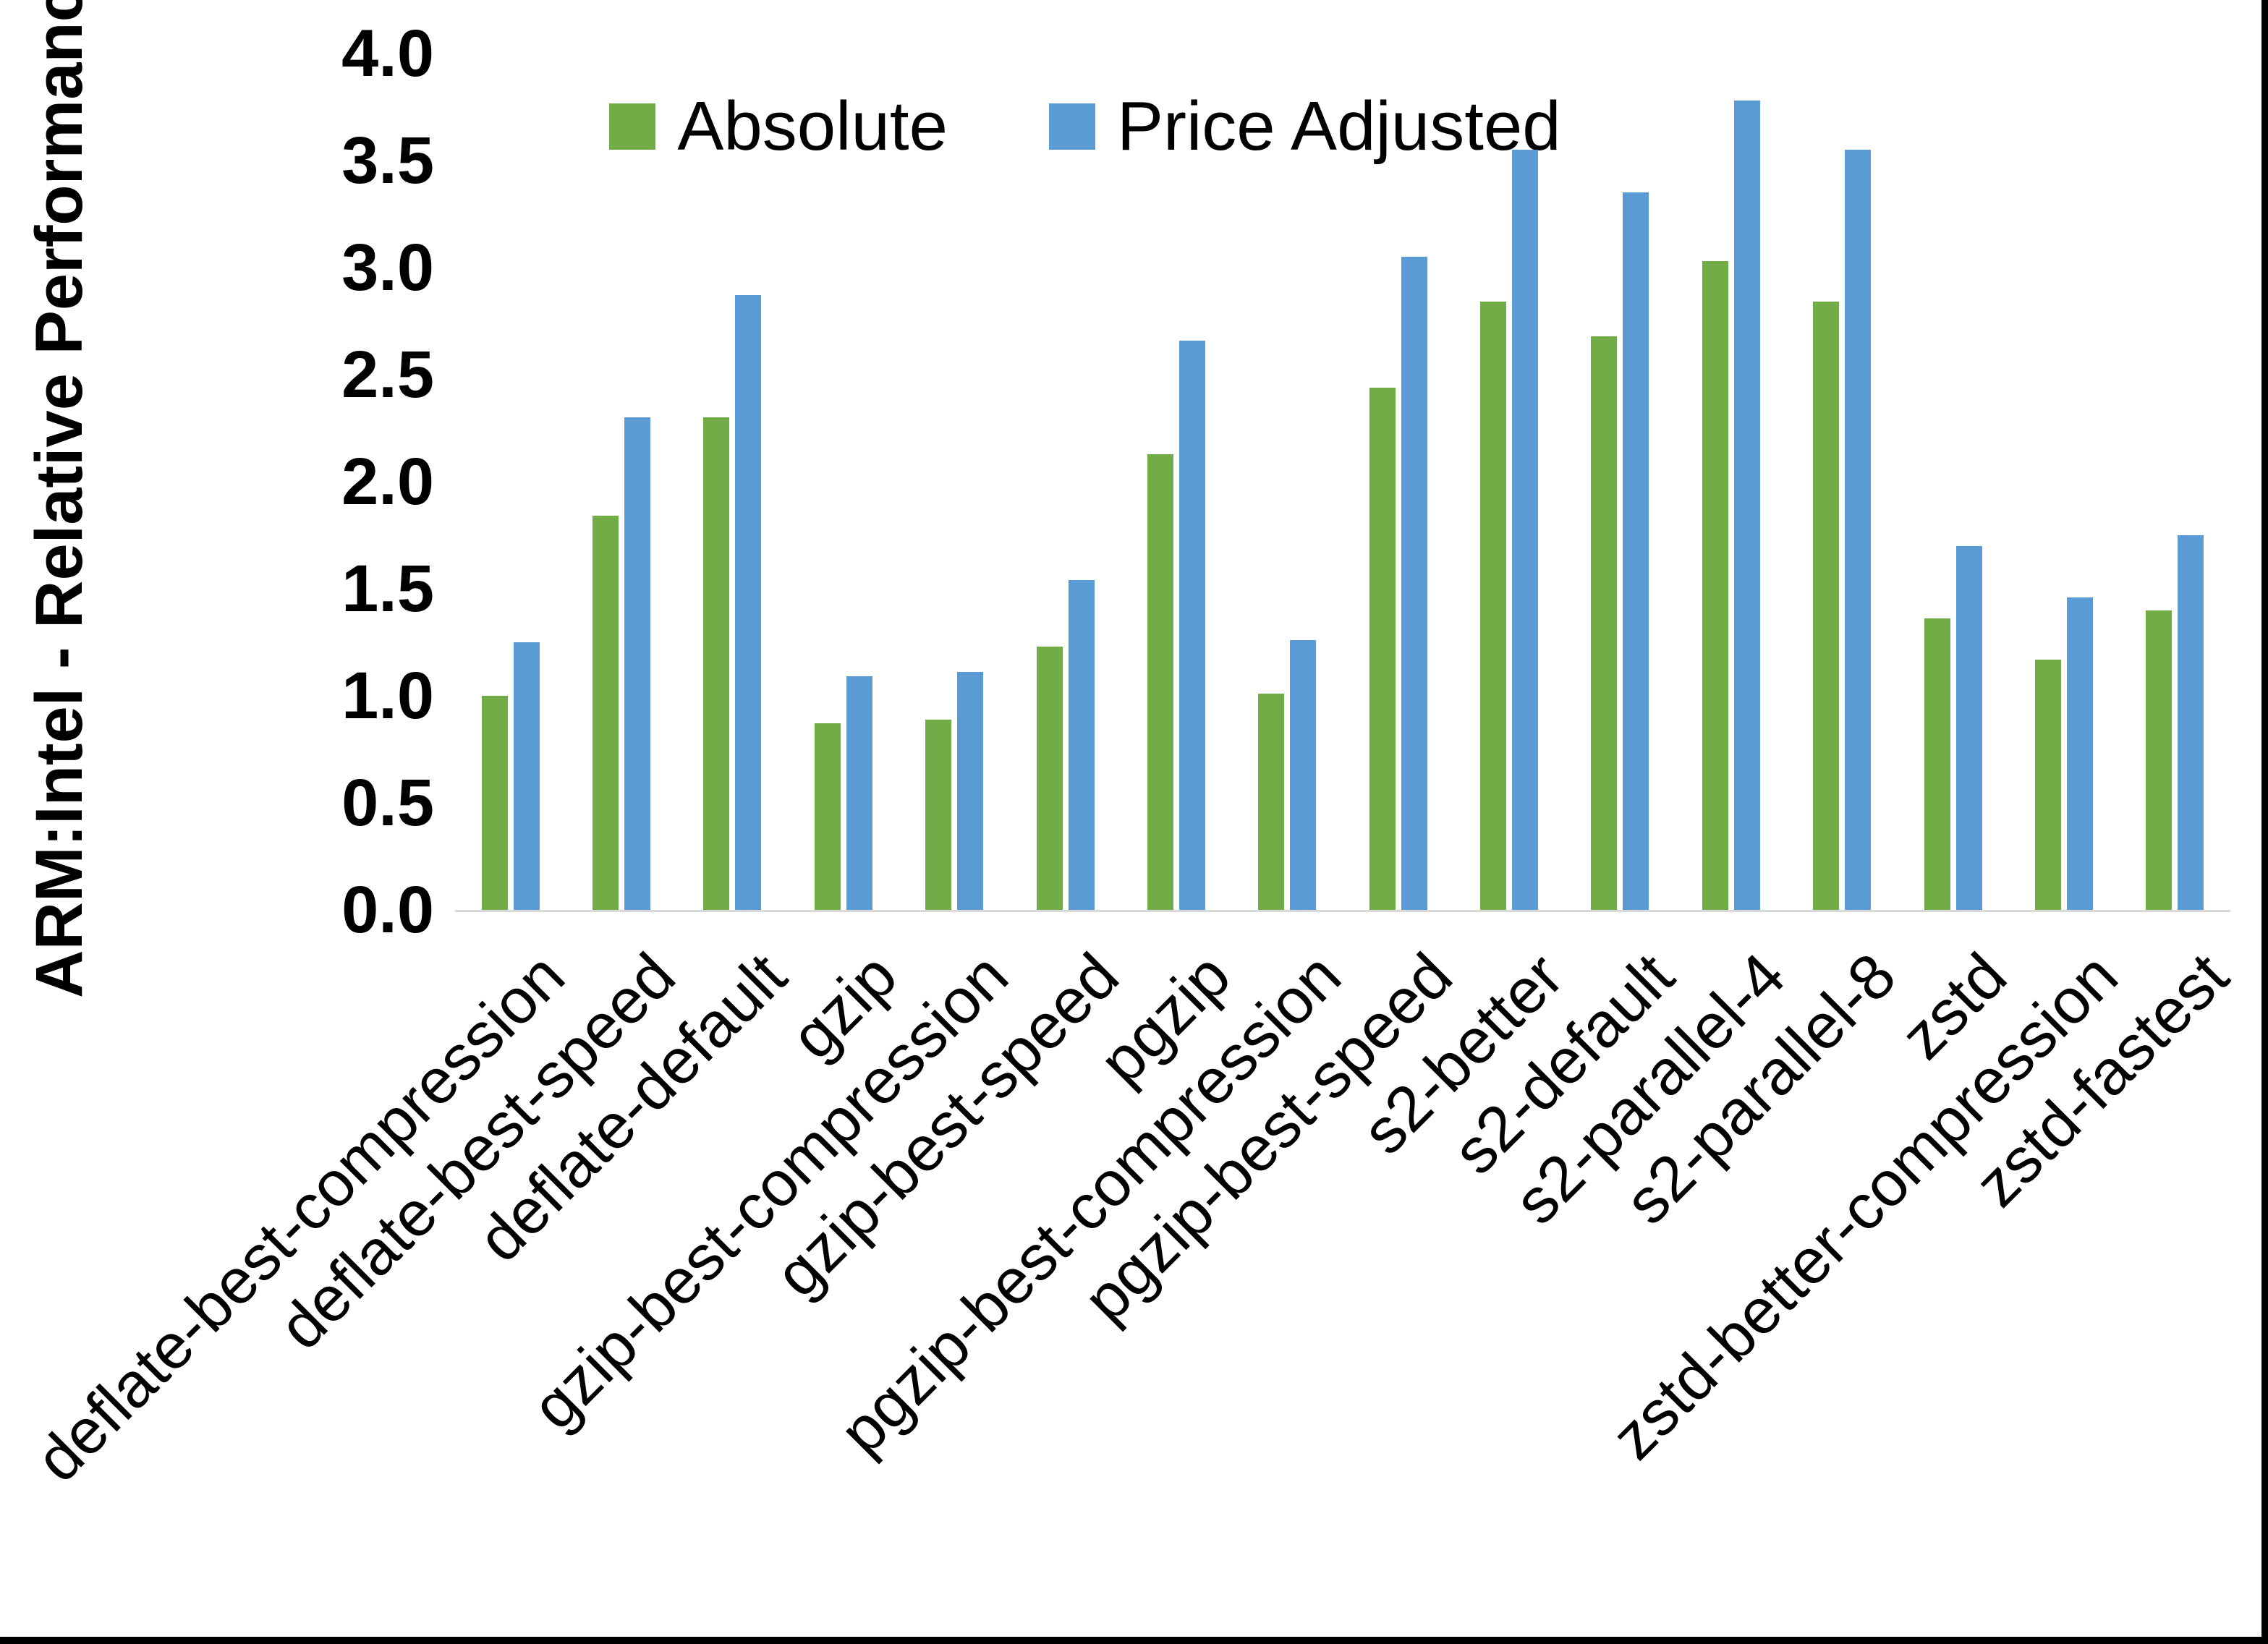 This screenshot has width=2268, height=1644. Describe the element at coordinates (1338, 126) in the screenshot. I see `legend-label-price-adjusted: Price Adjusted` at that location.